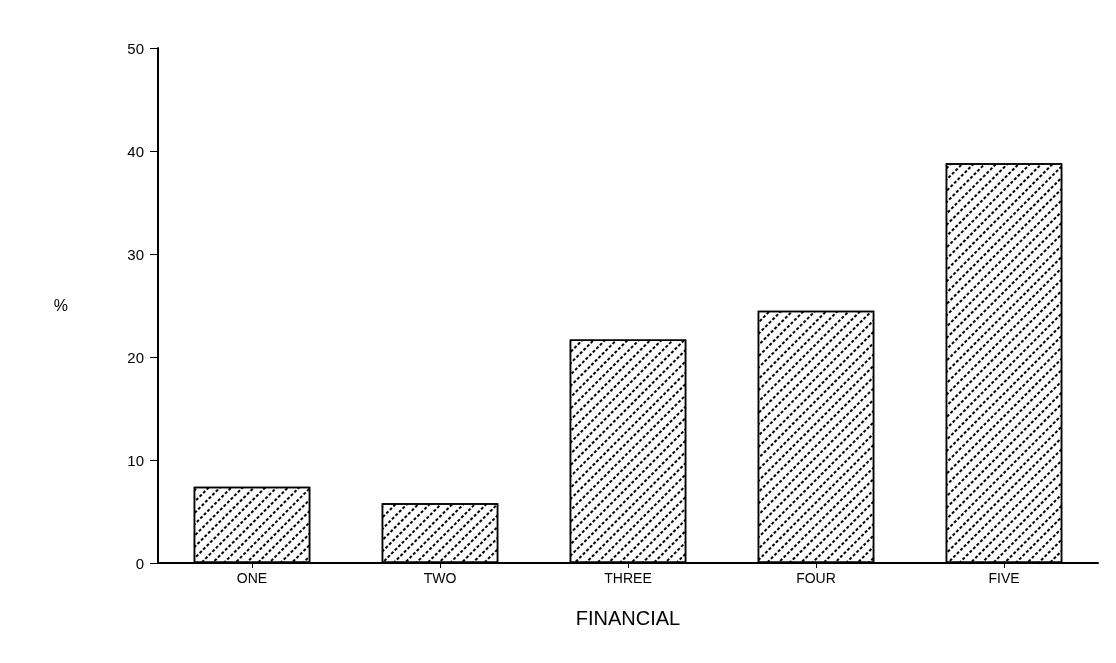 The width and height of the screenshot is (1116, 663). I want to click on y-tick-label: 40, so click(135, 151).